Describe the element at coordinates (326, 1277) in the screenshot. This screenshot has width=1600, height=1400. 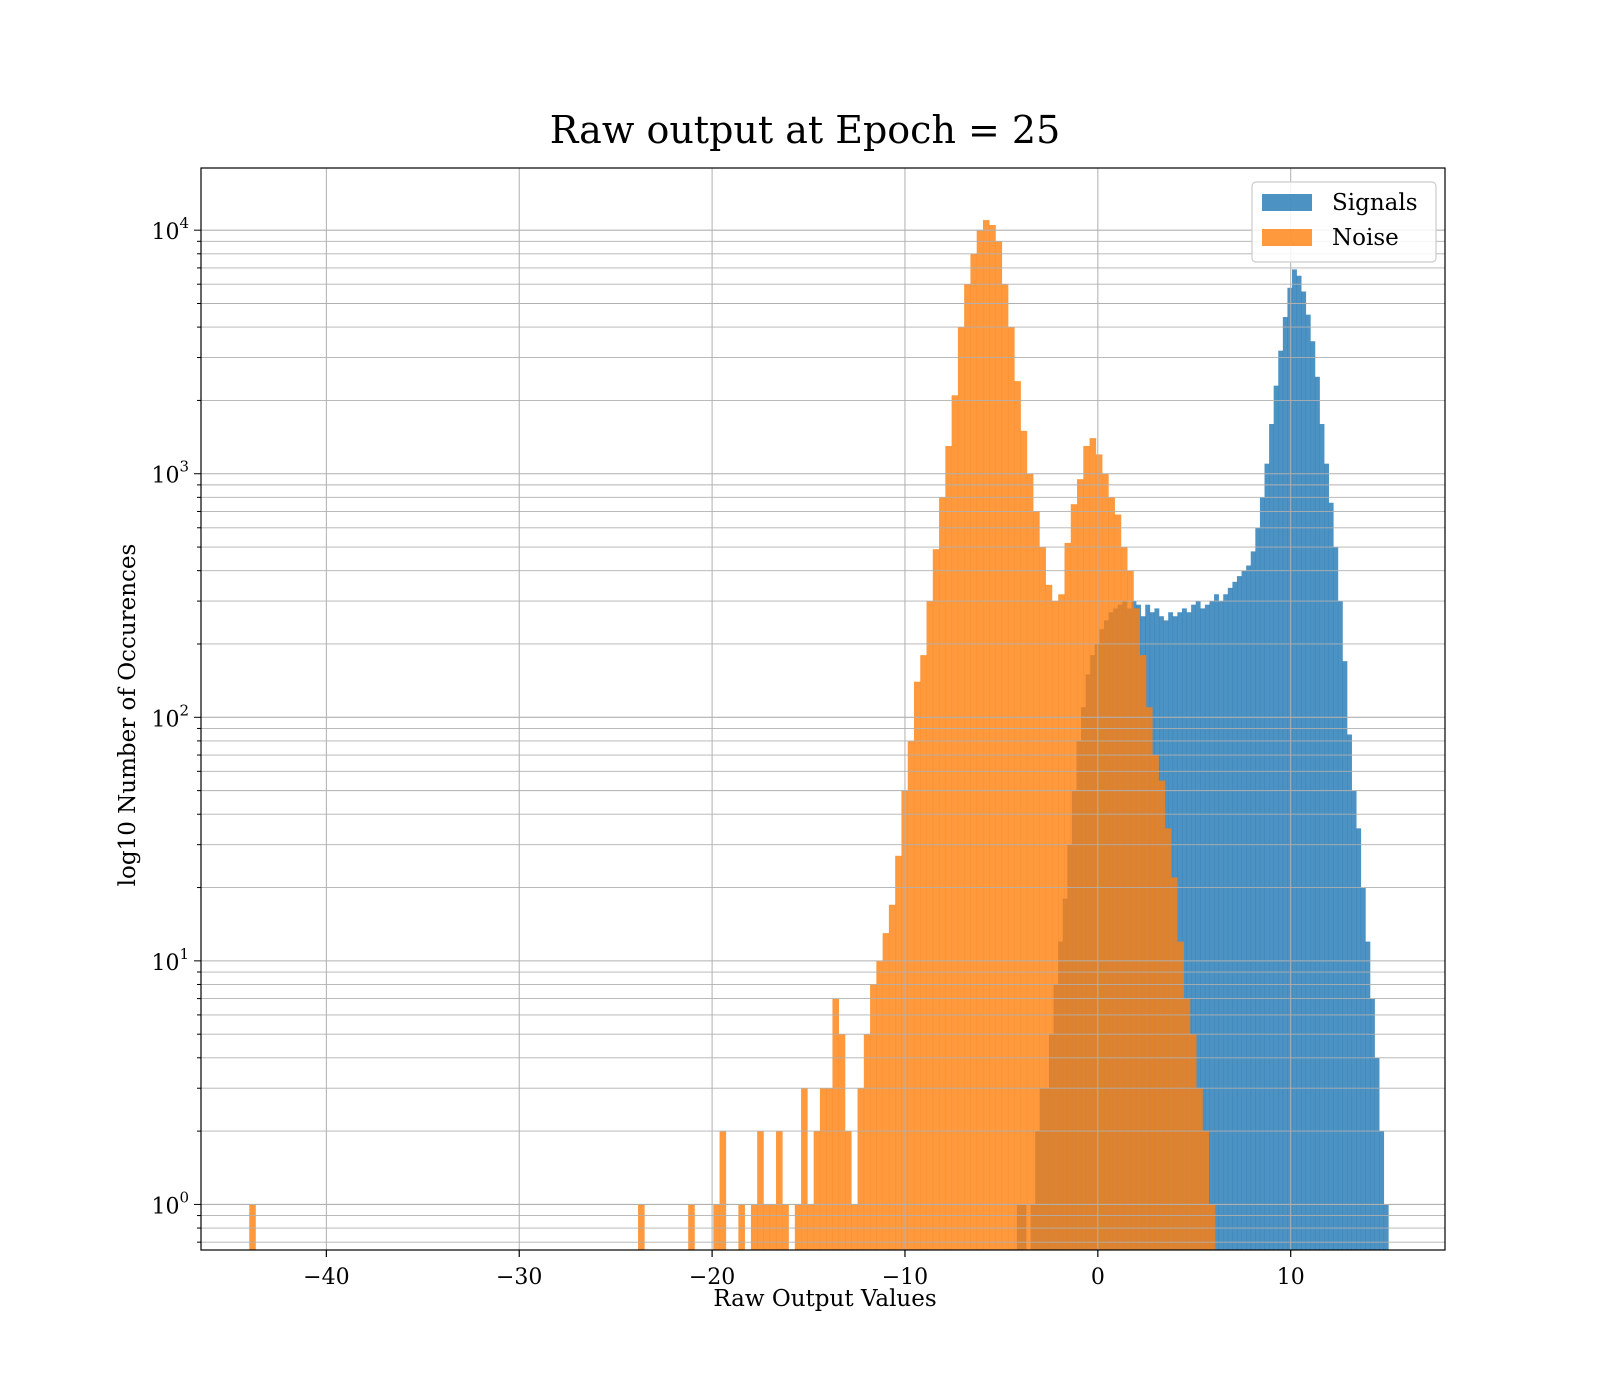
I see `x-tick-label: −40` at that location.